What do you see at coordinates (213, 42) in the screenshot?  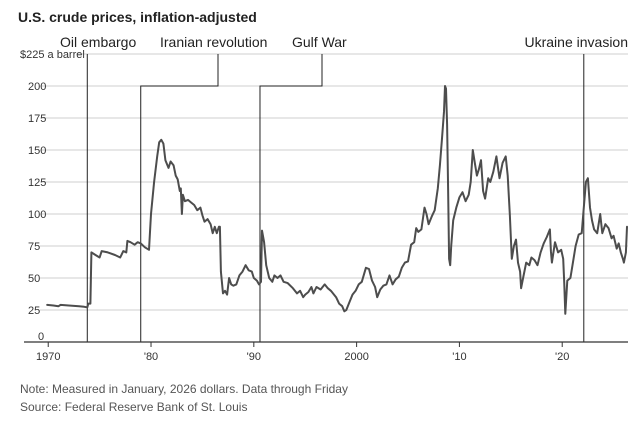 I see `annotation-label: Iranian revolution` at bounding box center [213, 42].